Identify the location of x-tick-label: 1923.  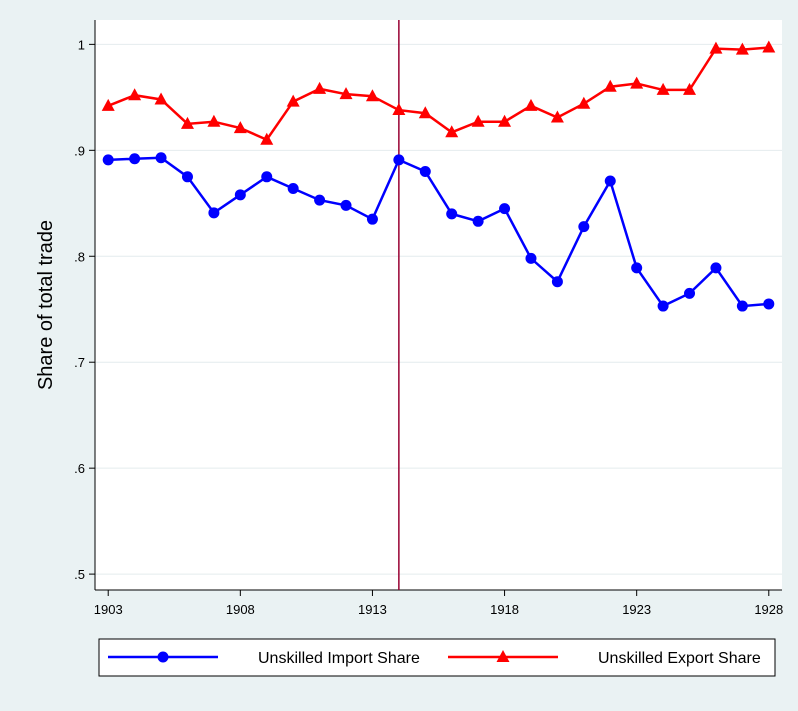
(636, 609).